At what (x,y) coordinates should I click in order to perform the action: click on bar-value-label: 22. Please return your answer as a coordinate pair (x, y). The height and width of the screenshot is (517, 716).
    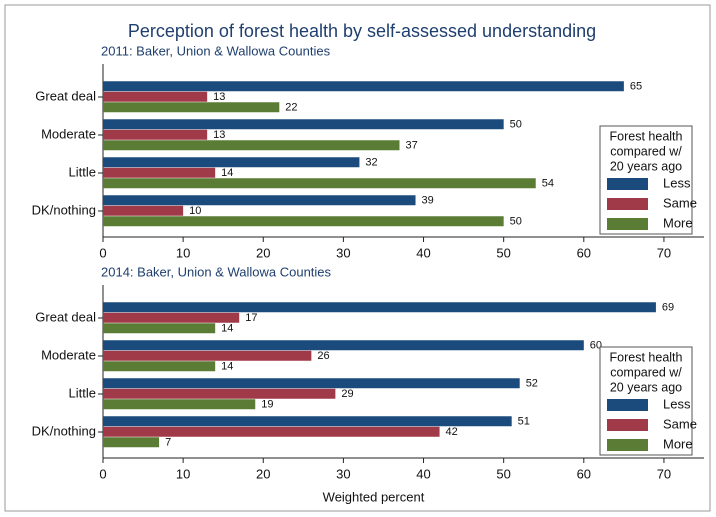
    Looking at the image, I should click on (291, 107).